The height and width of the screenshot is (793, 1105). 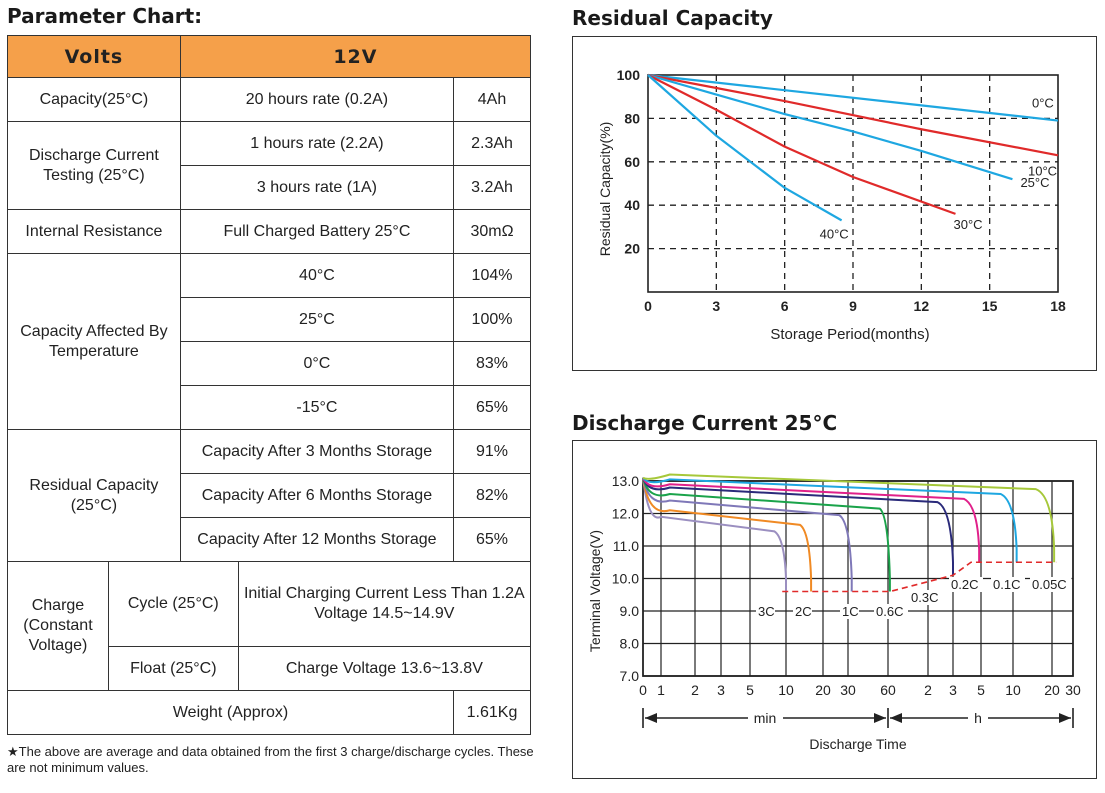 What do you see at coordinates (94, 56) in the screenshot?
I see `volts-header: Volts` at bounding box center [94, 56].